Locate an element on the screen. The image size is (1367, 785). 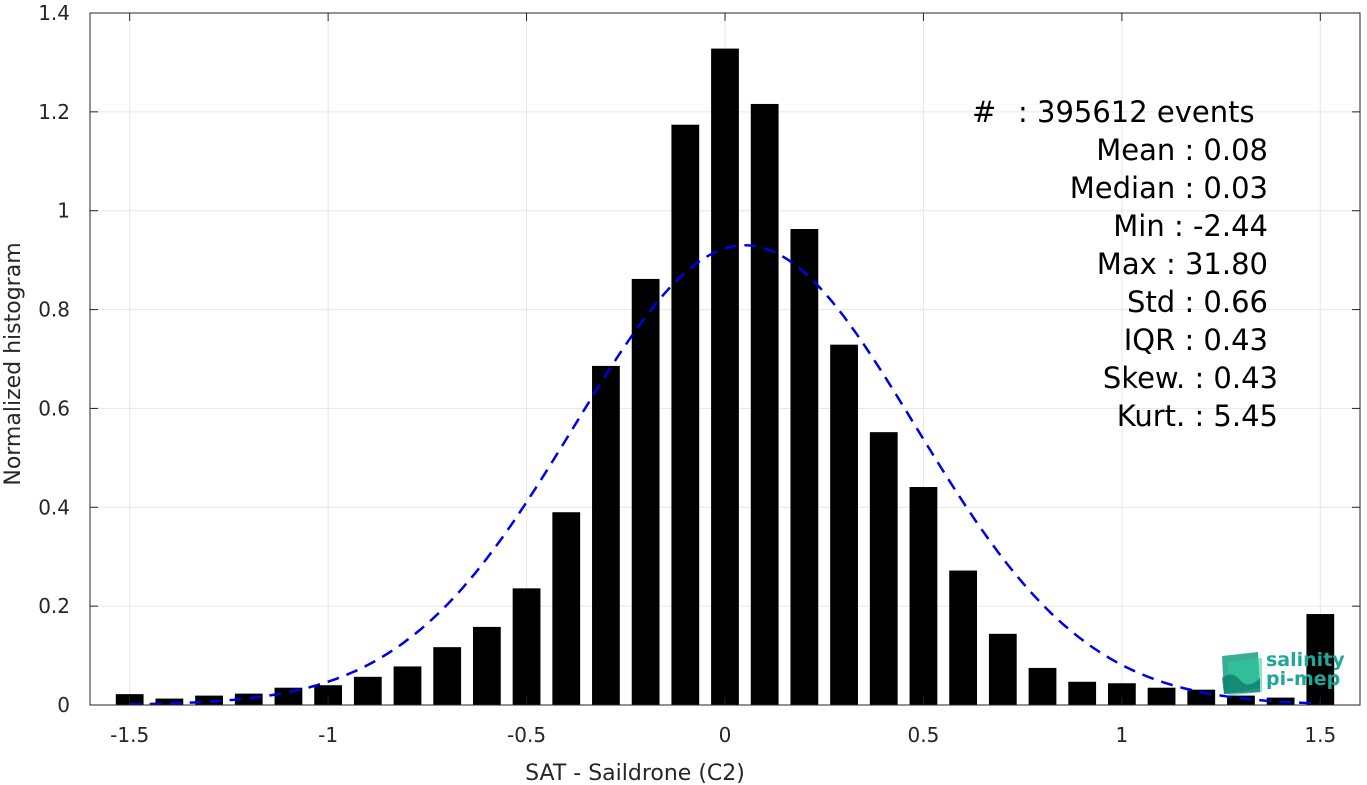
salinity-pimep-logo: salinity pi-mep is located at coordinates (1283, 672).